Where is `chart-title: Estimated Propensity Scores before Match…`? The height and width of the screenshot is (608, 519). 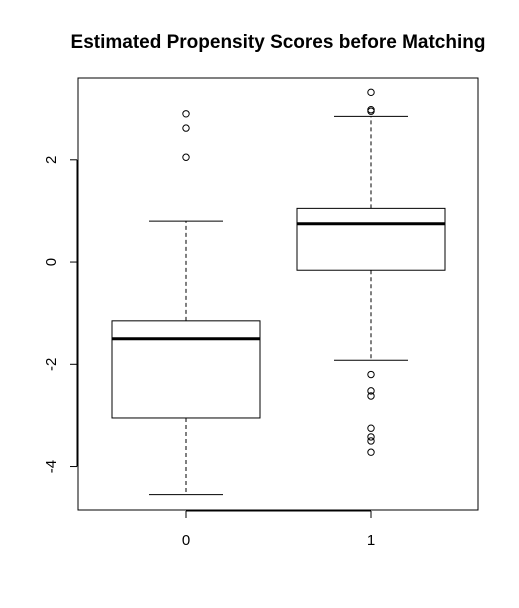
chart-title: Estimated Propensity Scores before Match… is located at coordinates (278, 42).